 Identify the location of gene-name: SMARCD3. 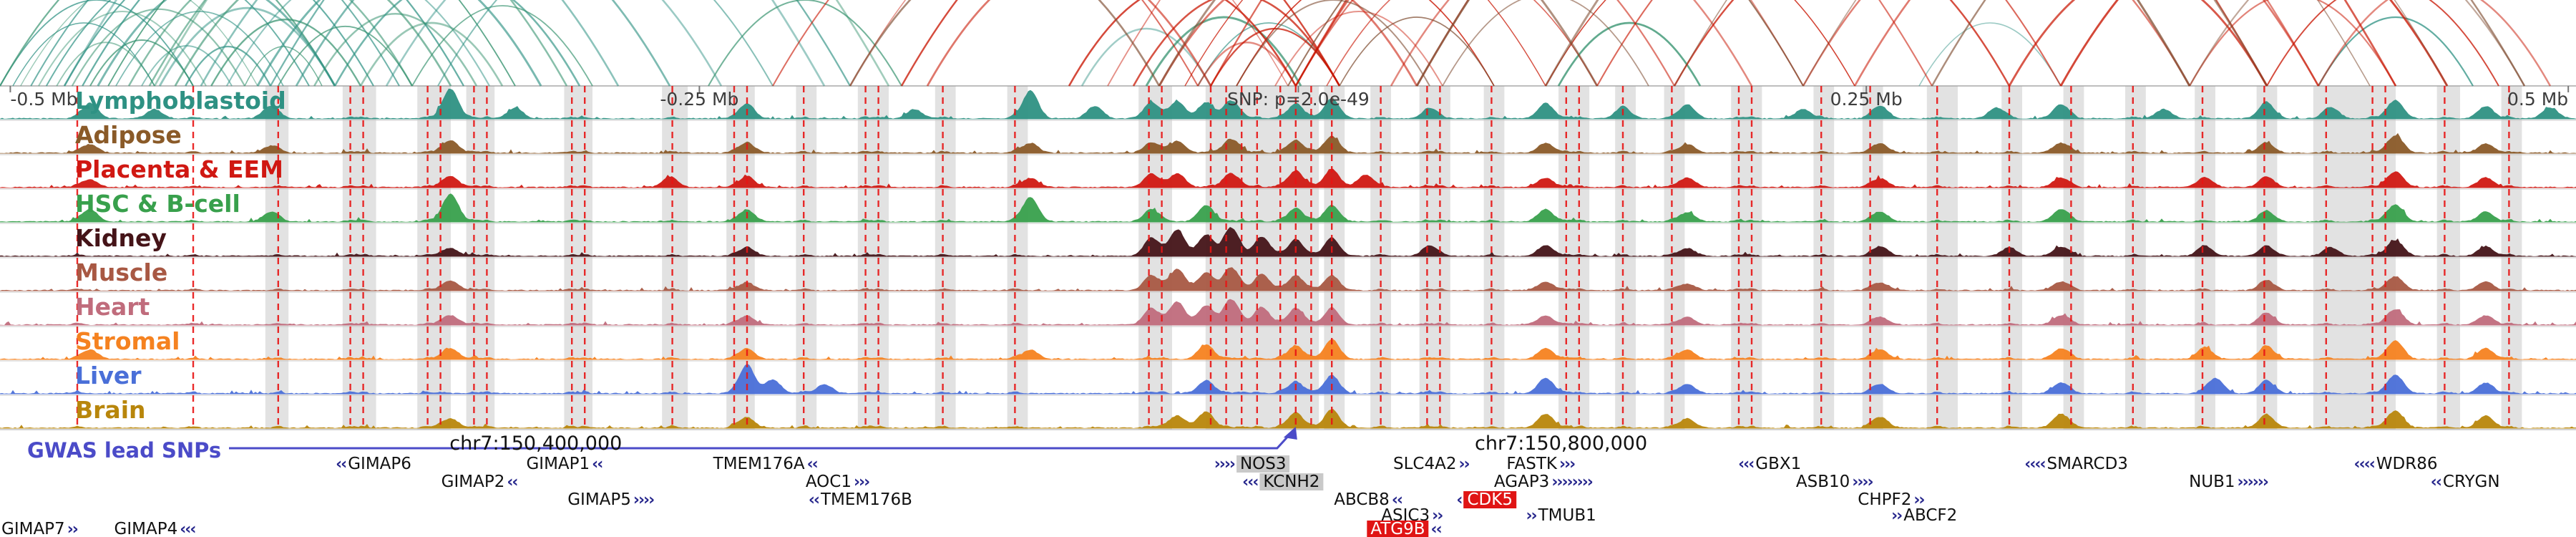
(2087, 464).